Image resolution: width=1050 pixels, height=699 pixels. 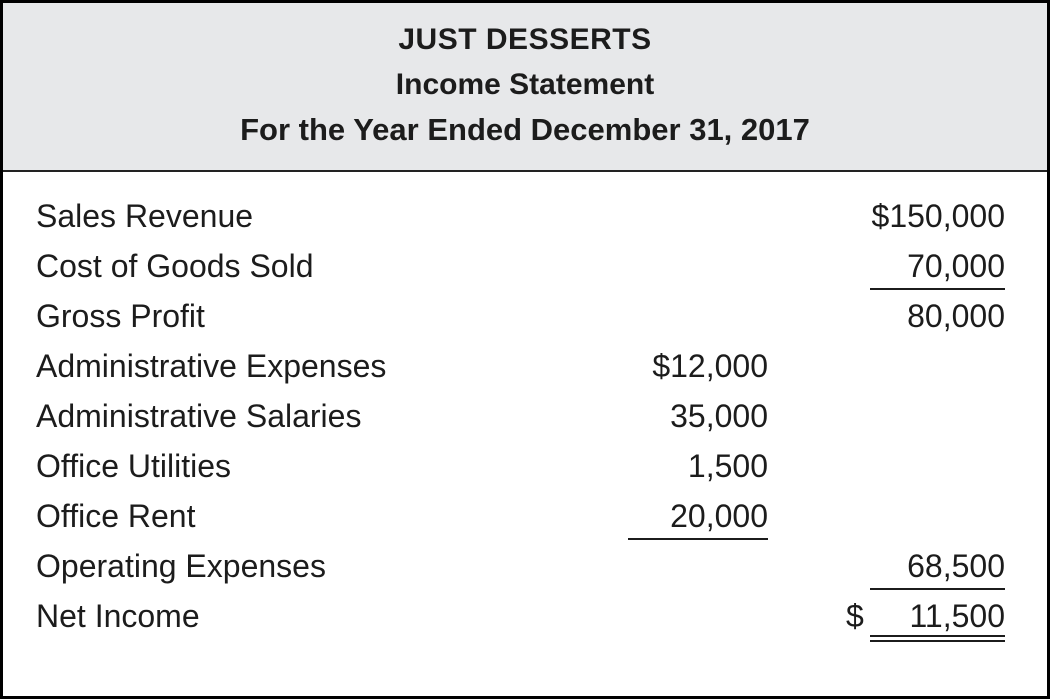 What do you see at coordinates (134, 466) in the screenshot?
I see `row-label: Office Utilities` at bounding box center [134, 466].